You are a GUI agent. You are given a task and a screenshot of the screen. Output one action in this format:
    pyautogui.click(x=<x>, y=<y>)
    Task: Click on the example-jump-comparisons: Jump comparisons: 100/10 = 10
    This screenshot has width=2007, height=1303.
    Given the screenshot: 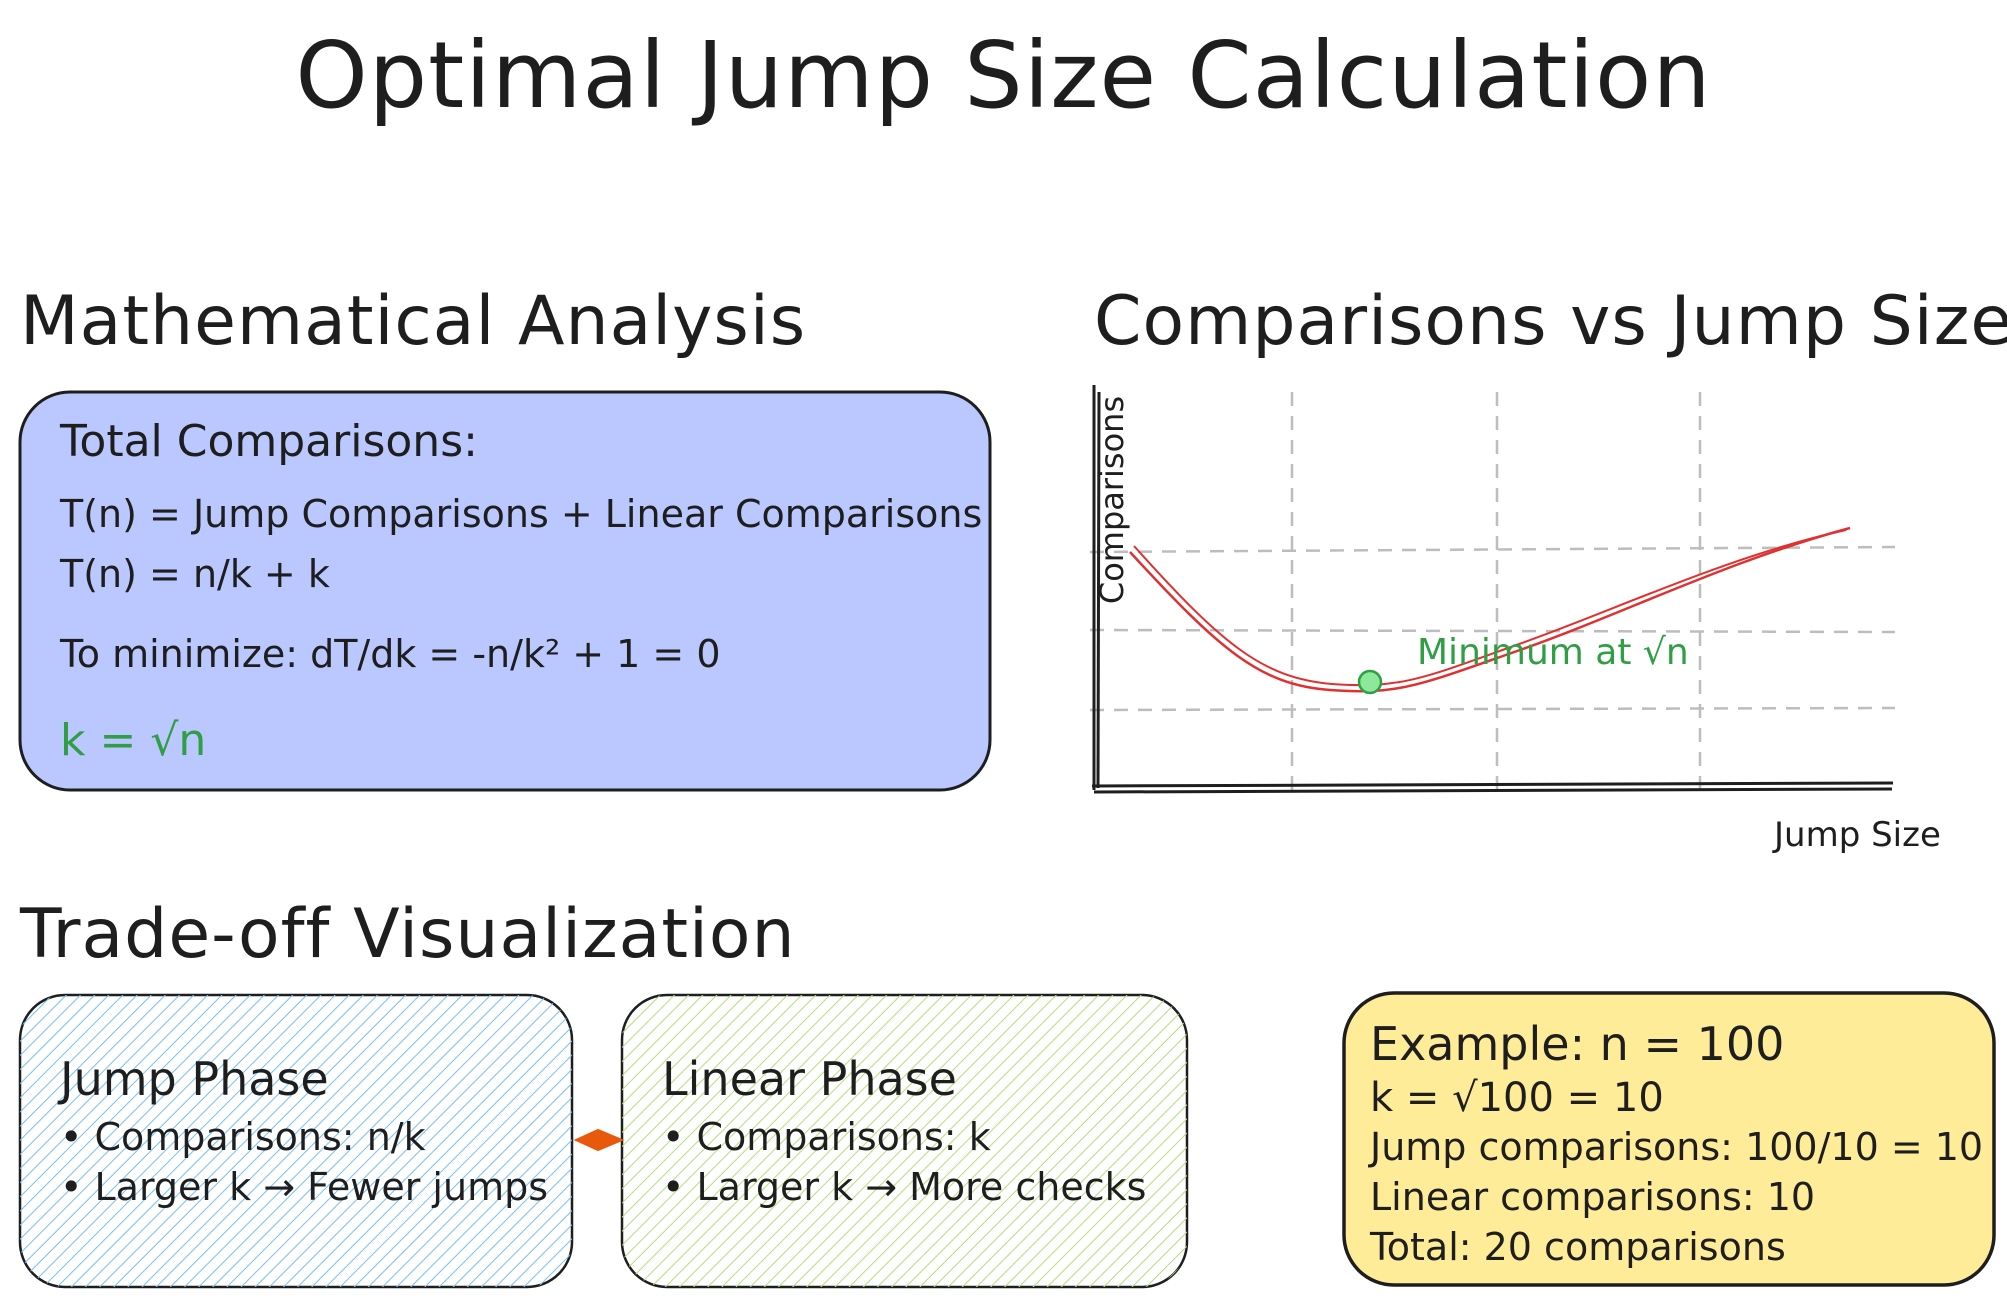 What is the action you would take?
    pyautogui.click(x=1677, y=1147)
    